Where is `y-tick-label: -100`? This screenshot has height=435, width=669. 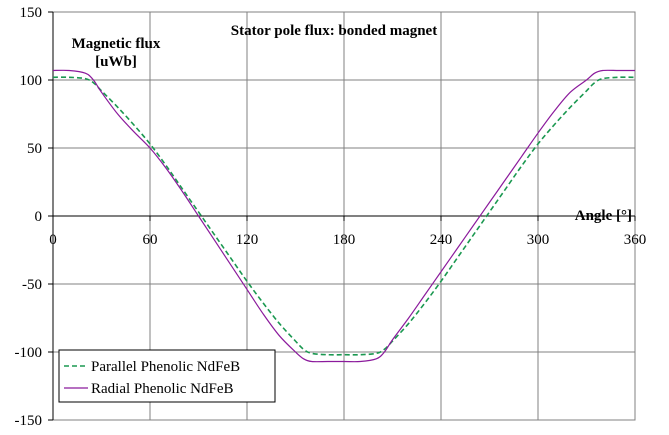 y-tick-label: -100 is located at coordinates (29, 353).